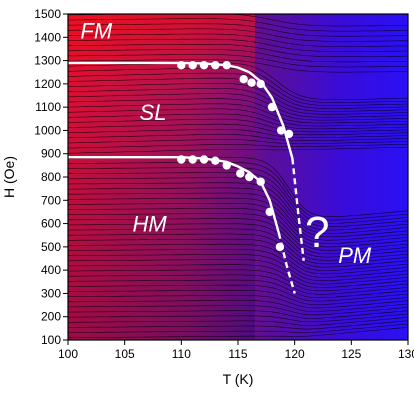 The width and height of the screenshot is (414, 394). What do you see at coordinates (237, 354) in the screenshot?
I see `x-tick-label: 115` at bounding box center [237, 354].